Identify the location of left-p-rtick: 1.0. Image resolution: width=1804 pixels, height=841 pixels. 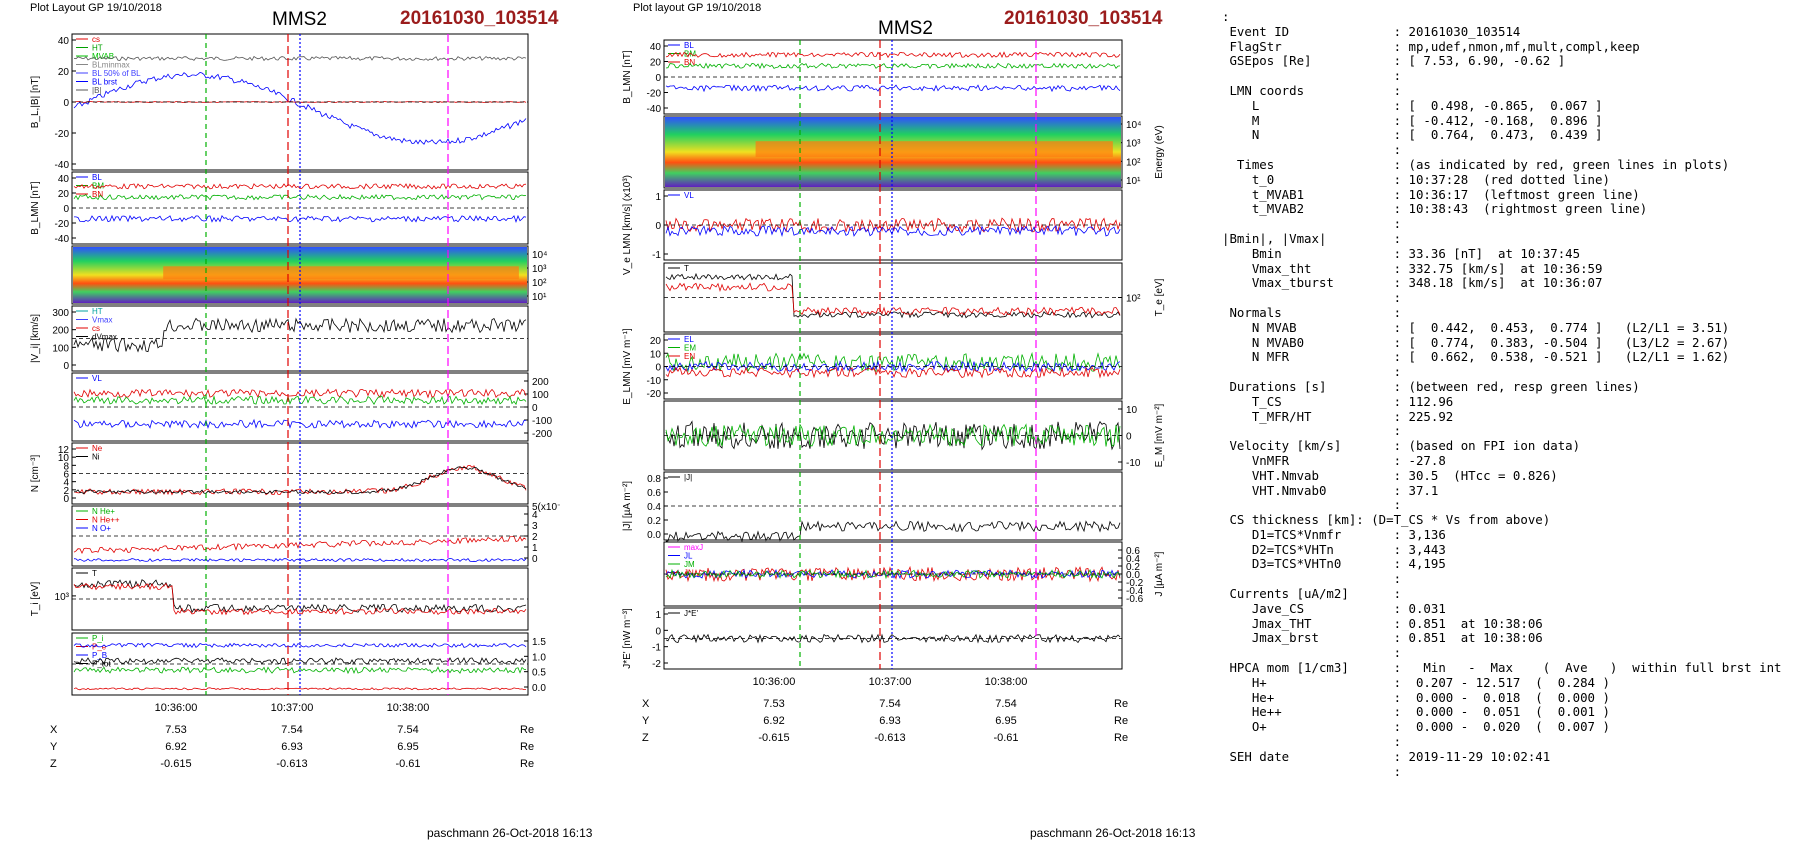
(539, 657).